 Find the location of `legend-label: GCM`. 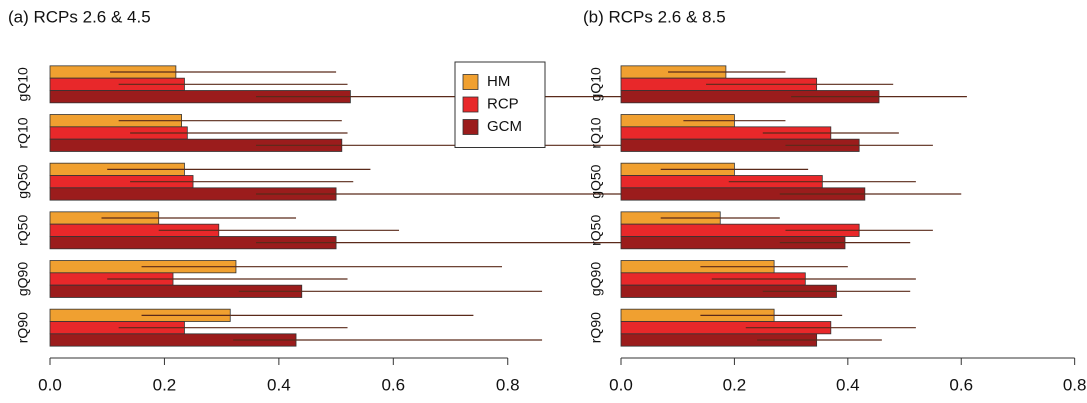

legend-label: GCM is located at coordinates (504, 126).